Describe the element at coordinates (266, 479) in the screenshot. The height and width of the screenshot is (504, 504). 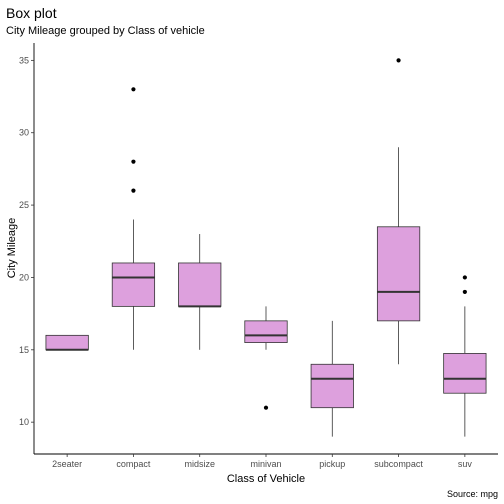
I see `x-axis-title: Class of Vehicle` at that location.